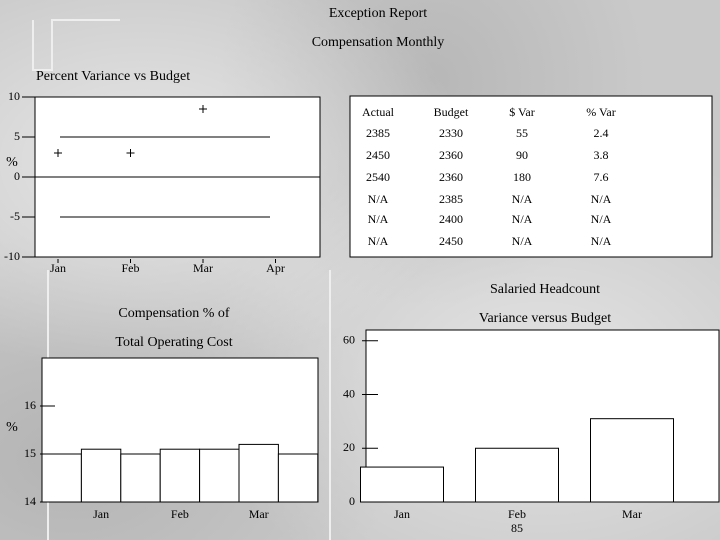 Image resolution: width=720 pixels, height=540 pixels. I want to click on y-tick-label: 15, so click(30, 453).